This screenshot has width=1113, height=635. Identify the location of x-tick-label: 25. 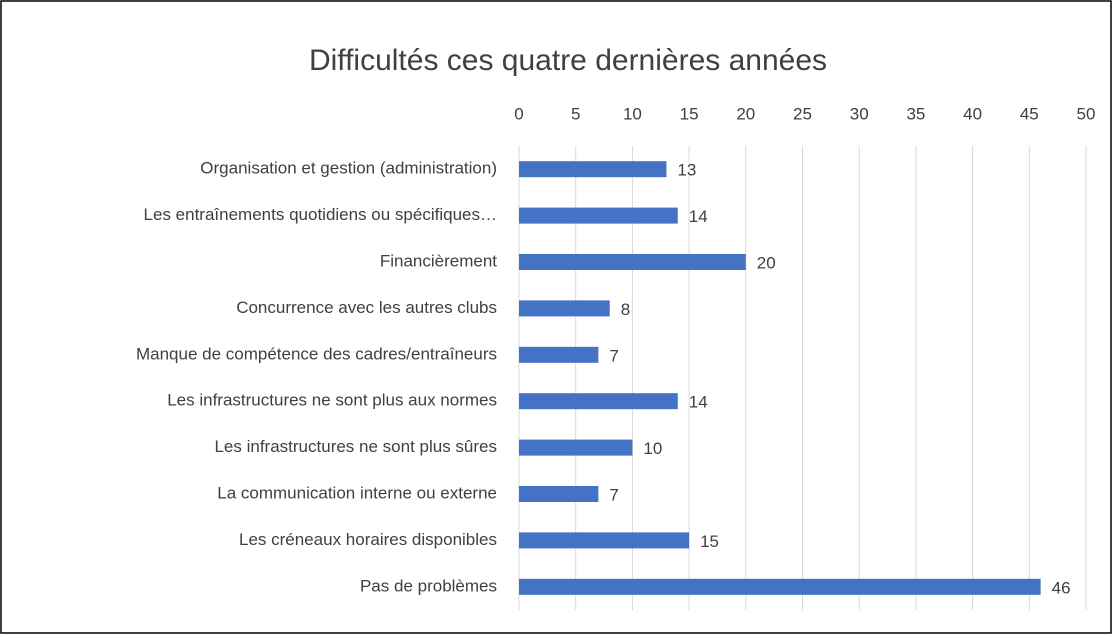
(802, 113).